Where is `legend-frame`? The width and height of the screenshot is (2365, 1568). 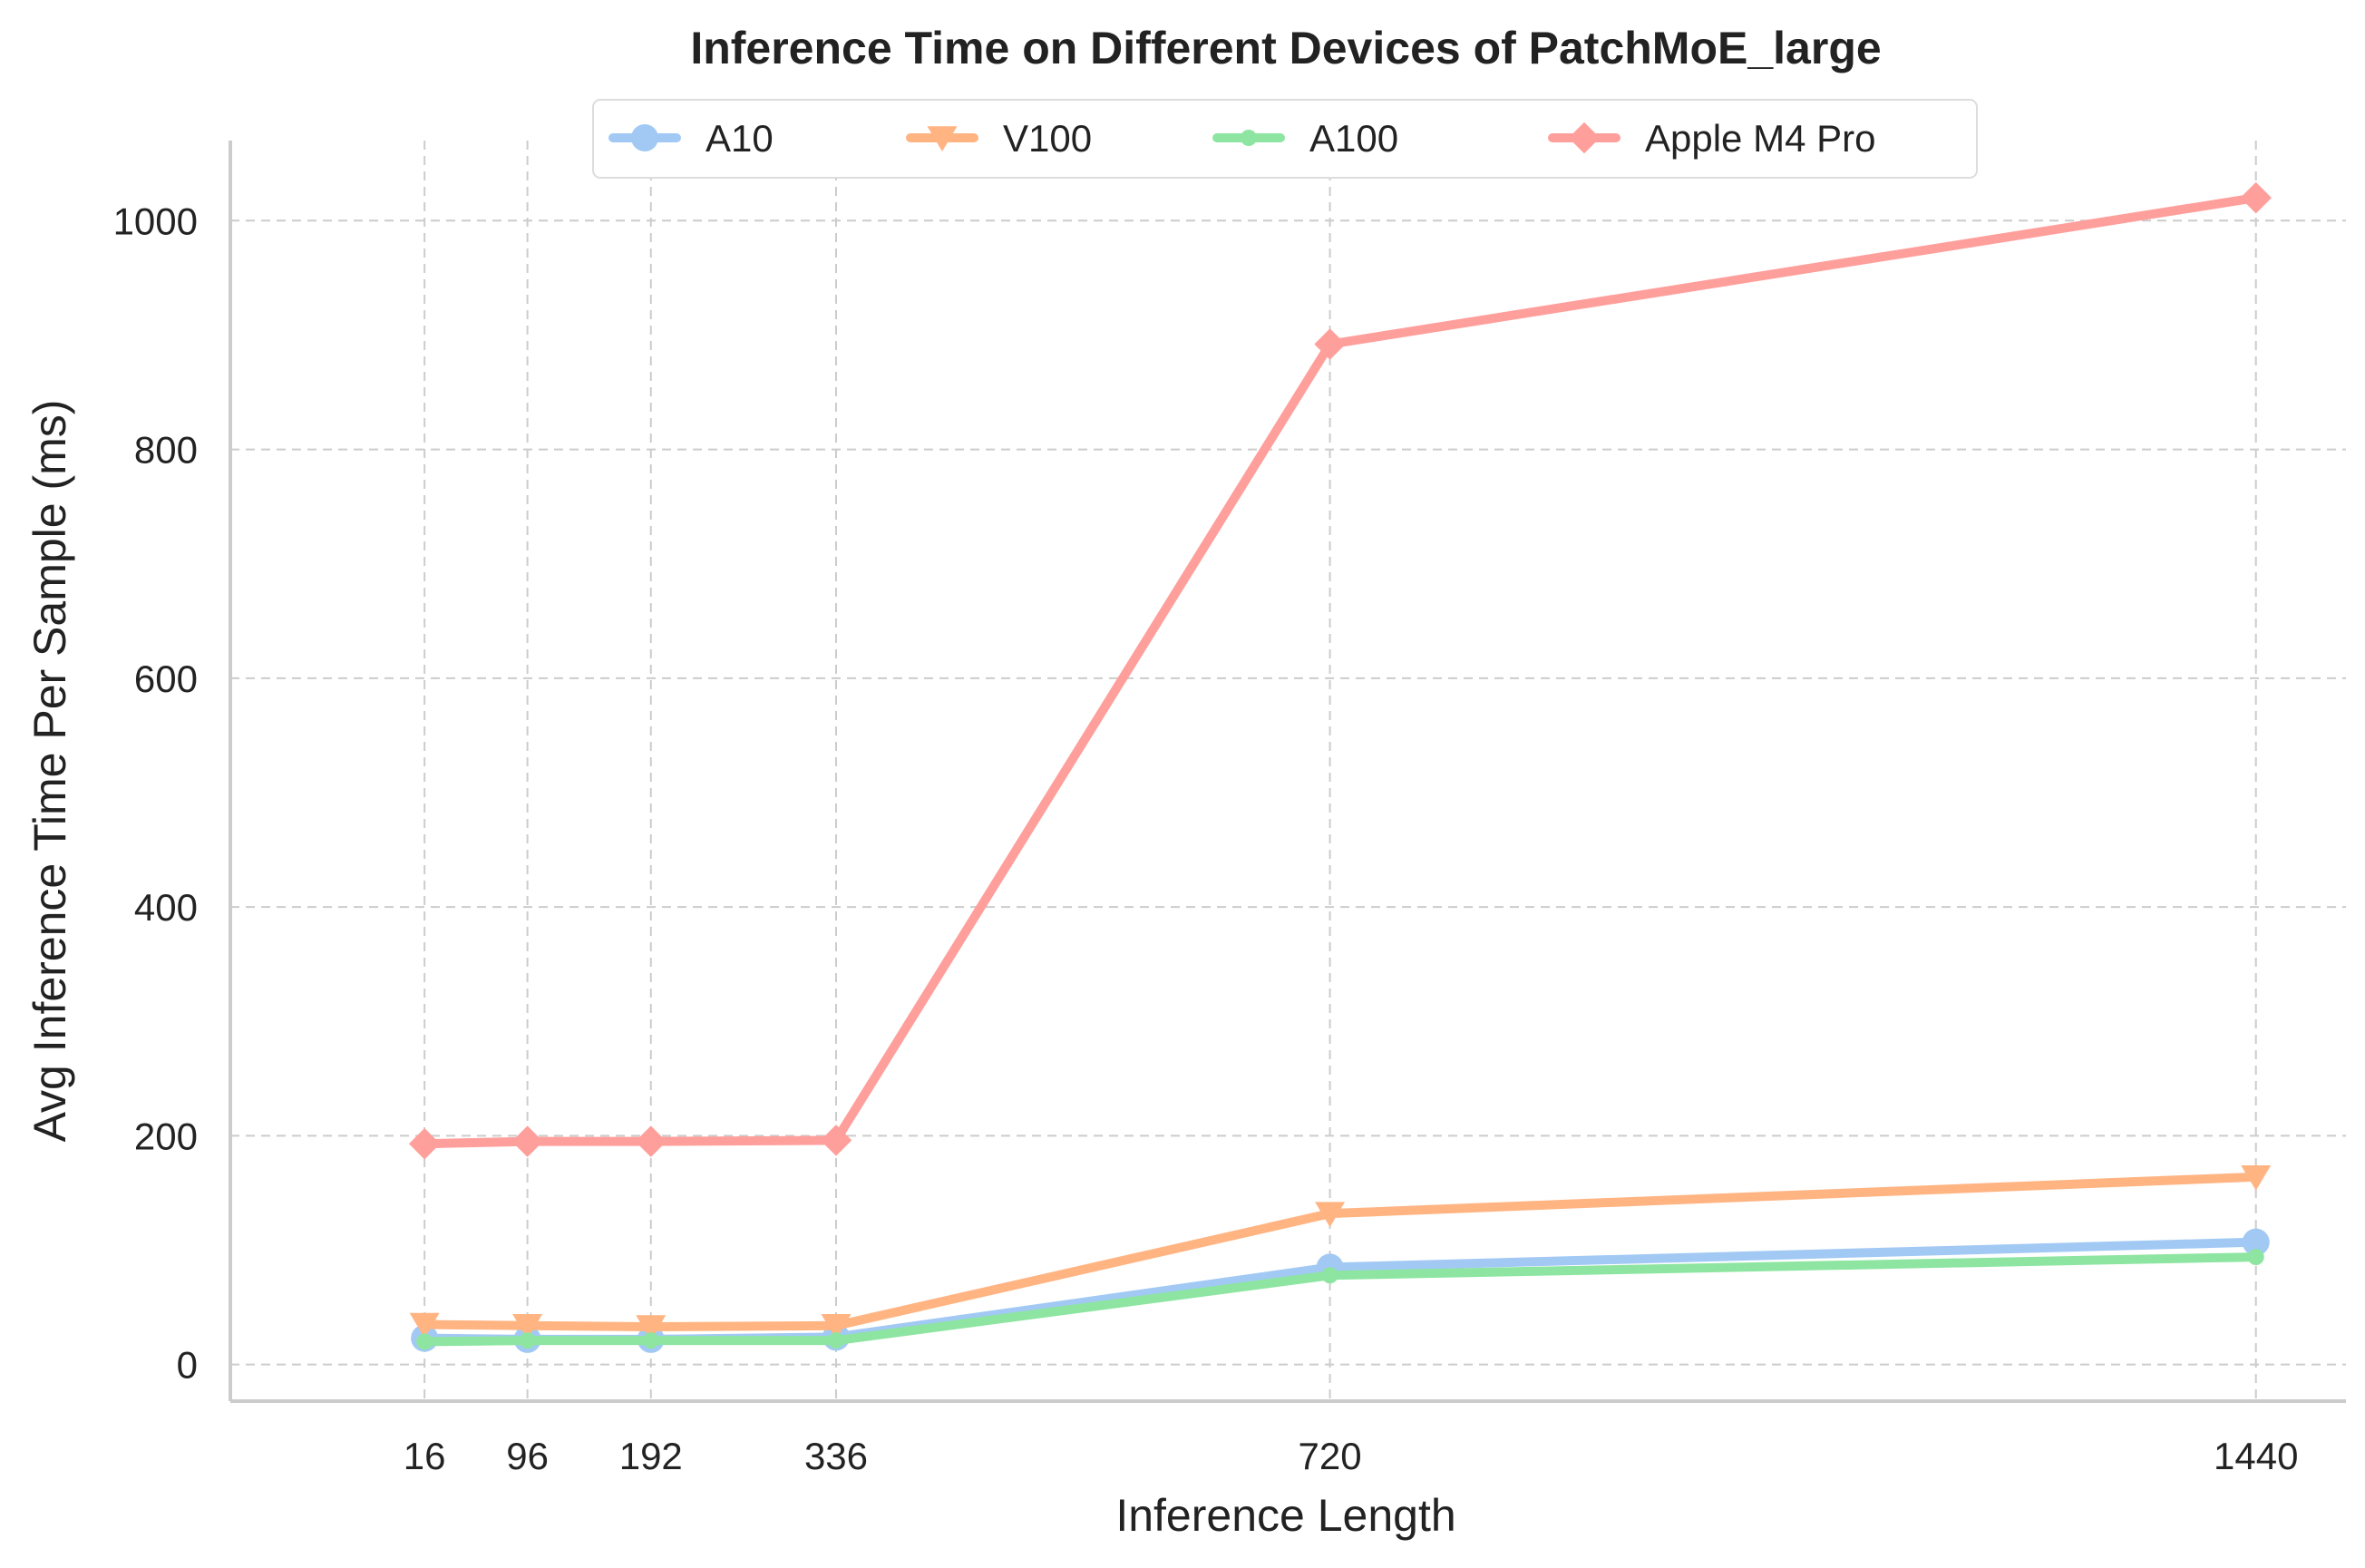
legend-frame is located at coordinates (1285, 139).